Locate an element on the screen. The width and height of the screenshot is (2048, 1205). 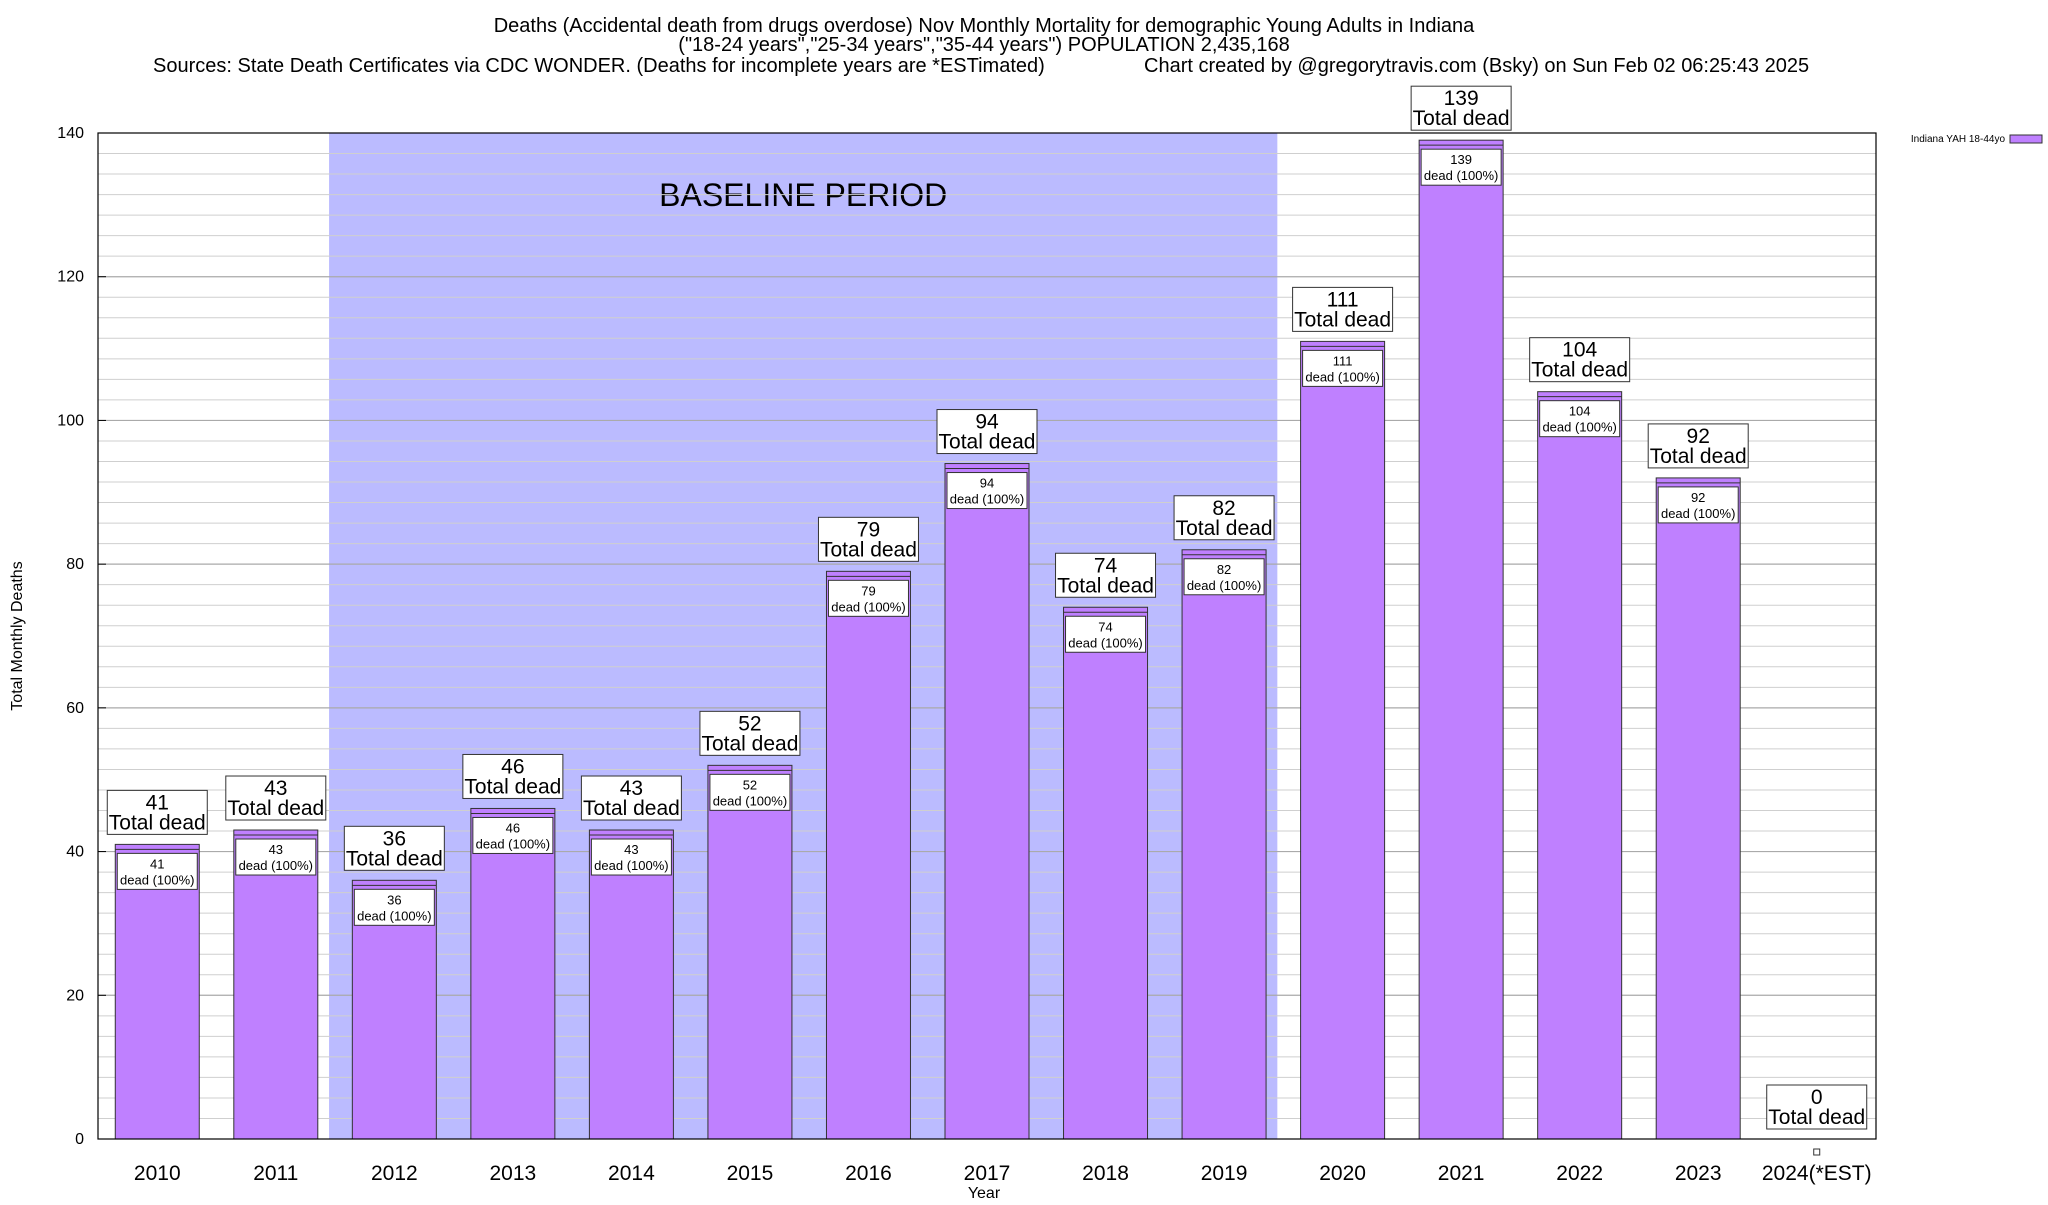
inner-label-value: 139 is located at coordinates (1461, 159).